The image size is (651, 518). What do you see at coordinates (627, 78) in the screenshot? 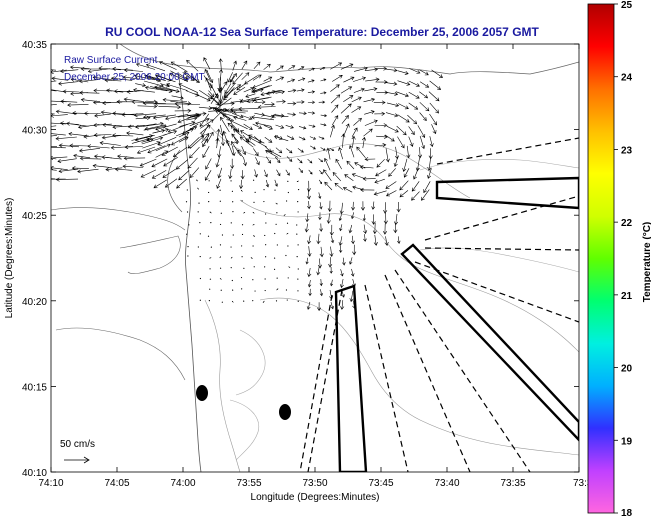
I see `colorbar-tick-label: 24` at bounding box center [627, 78].